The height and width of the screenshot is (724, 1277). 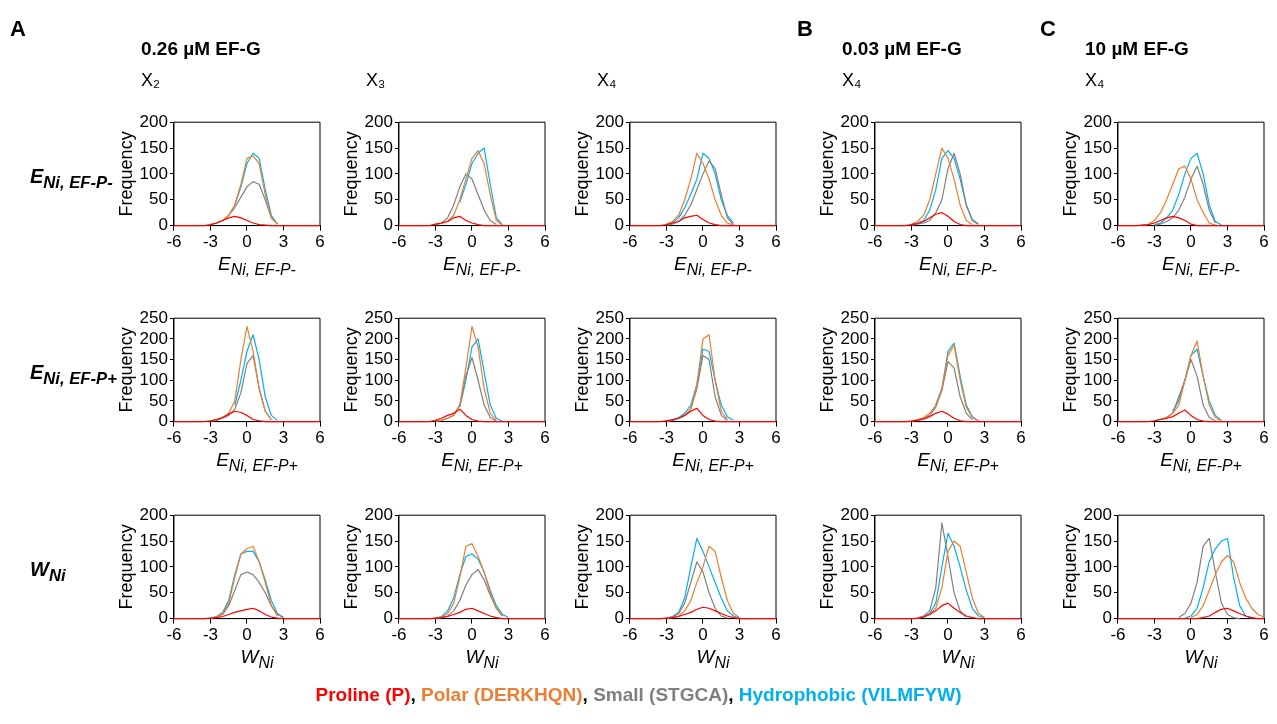 I want to click on chart-subtitle: X₄, so click(x=607, y=80).